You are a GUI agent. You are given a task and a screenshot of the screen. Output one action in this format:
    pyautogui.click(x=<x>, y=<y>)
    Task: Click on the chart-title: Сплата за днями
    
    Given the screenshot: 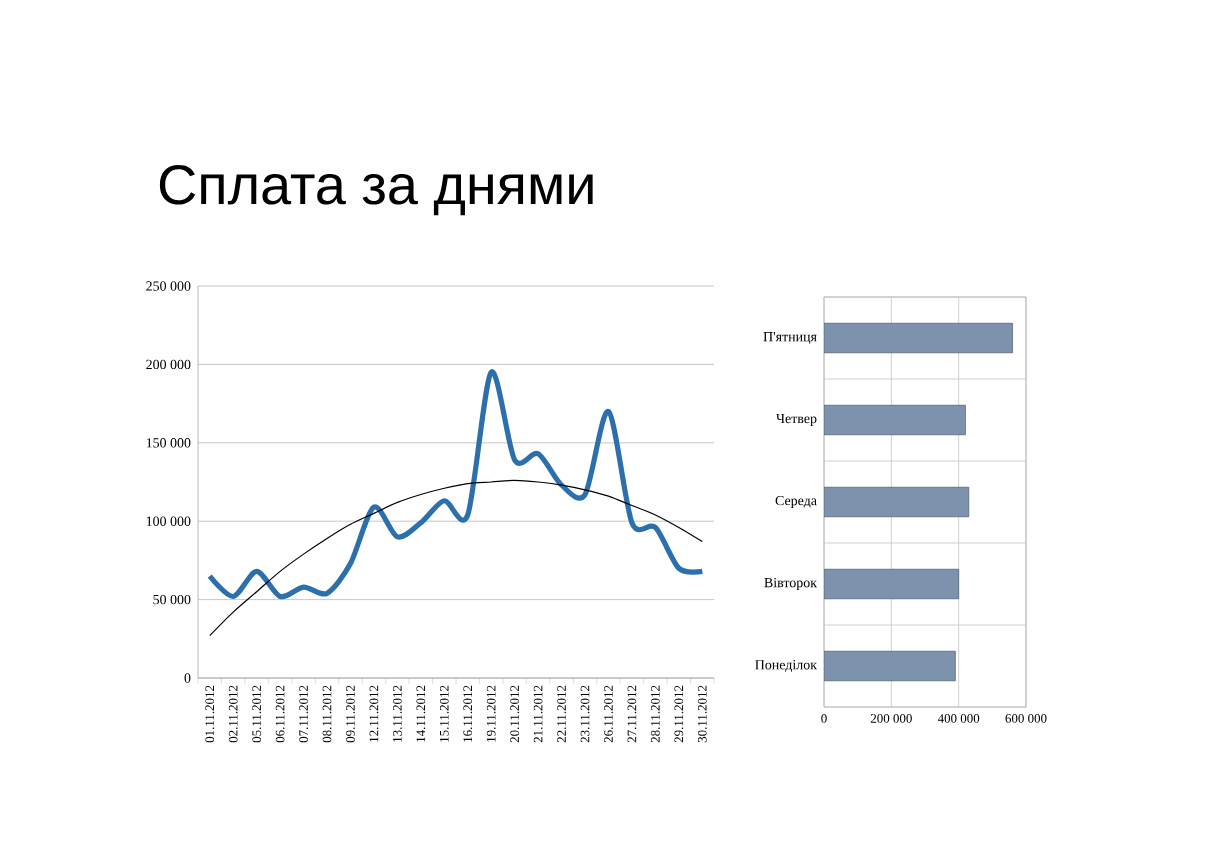 What is the action you would take?
    pyautogui.click(x=376, y=190)
    